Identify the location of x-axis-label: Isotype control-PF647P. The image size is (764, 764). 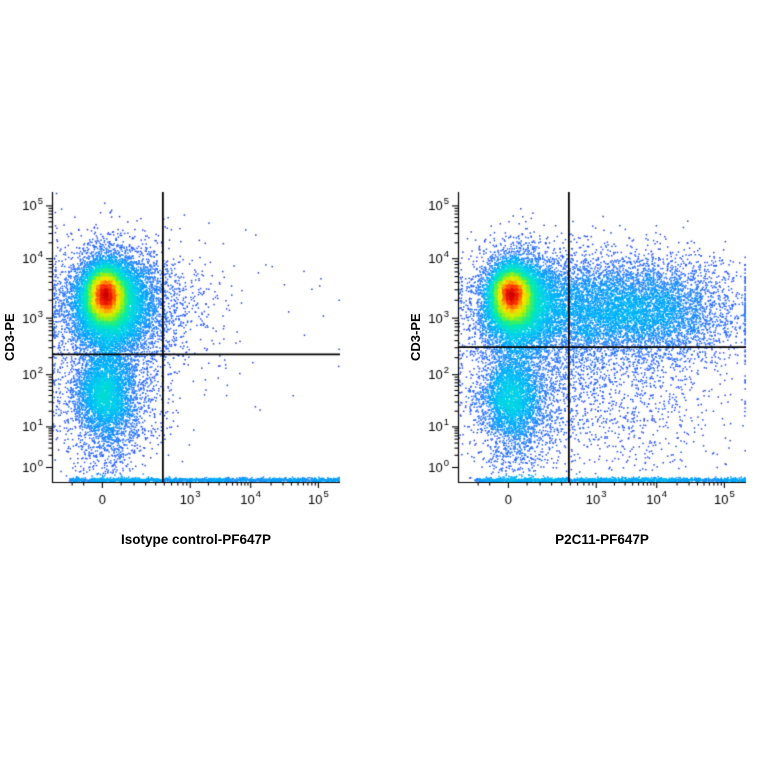
(196, 539).